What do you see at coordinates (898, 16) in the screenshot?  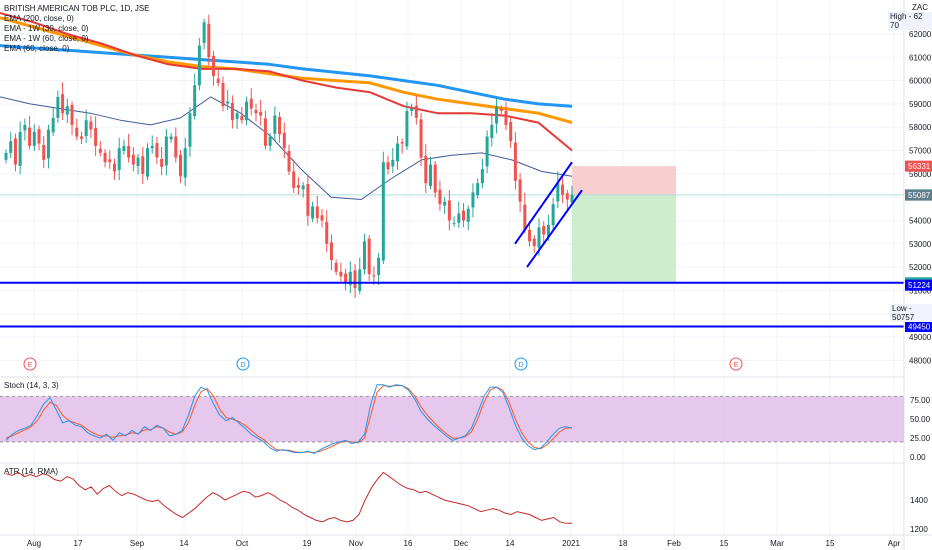 I see `high-label: High` at bounding box center [898, 16].